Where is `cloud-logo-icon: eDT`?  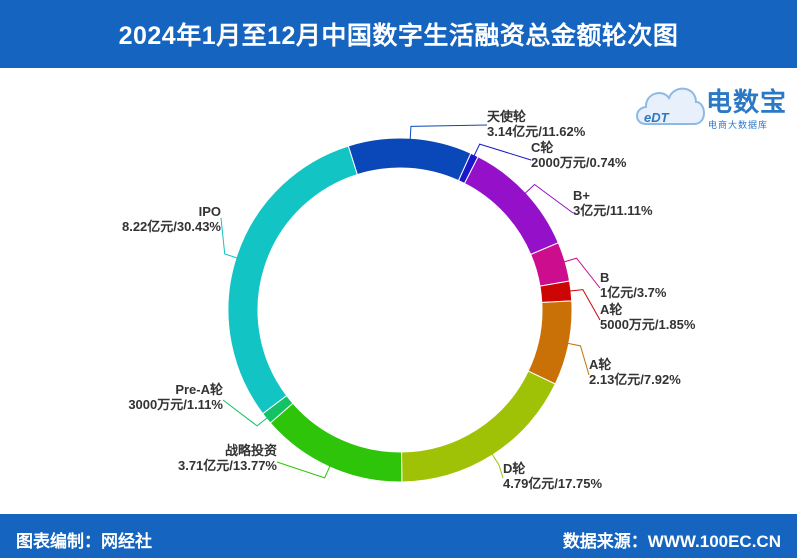
cloud-logo-icon: eDT is located at coordinates (670, 106).